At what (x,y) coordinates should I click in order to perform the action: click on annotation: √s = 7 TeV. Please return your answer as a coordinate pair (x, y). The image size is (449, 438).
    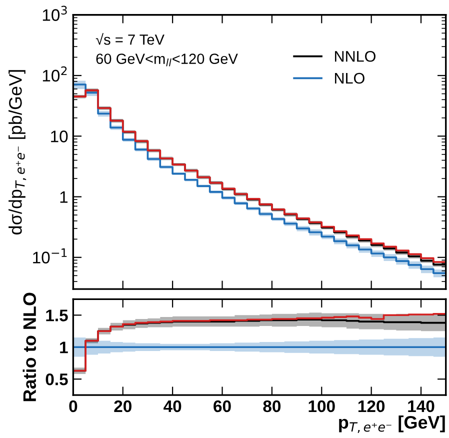
    Looking at the image, I should click on (130, 39).